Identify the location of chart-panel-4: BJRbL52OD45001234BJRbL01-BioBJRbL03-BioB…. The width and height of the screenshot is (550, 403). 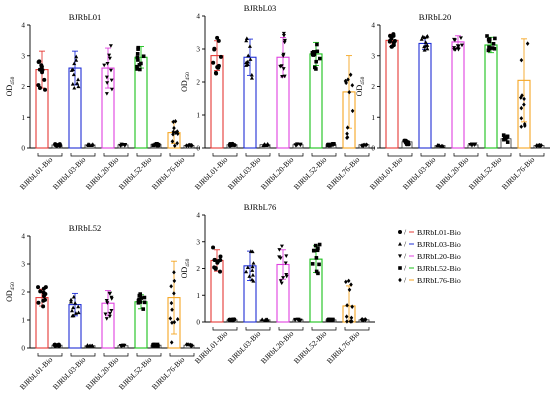
(102, 307).